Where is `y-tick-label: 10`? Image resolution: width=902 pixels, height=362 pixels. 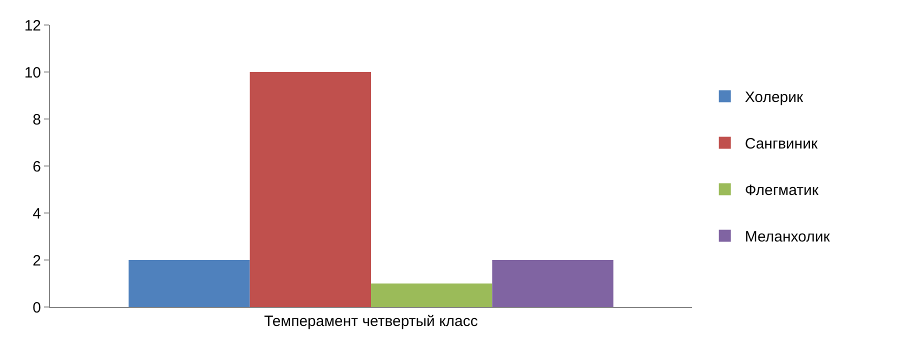
y-tick-label: 10 is located at coordinates (32, 73).